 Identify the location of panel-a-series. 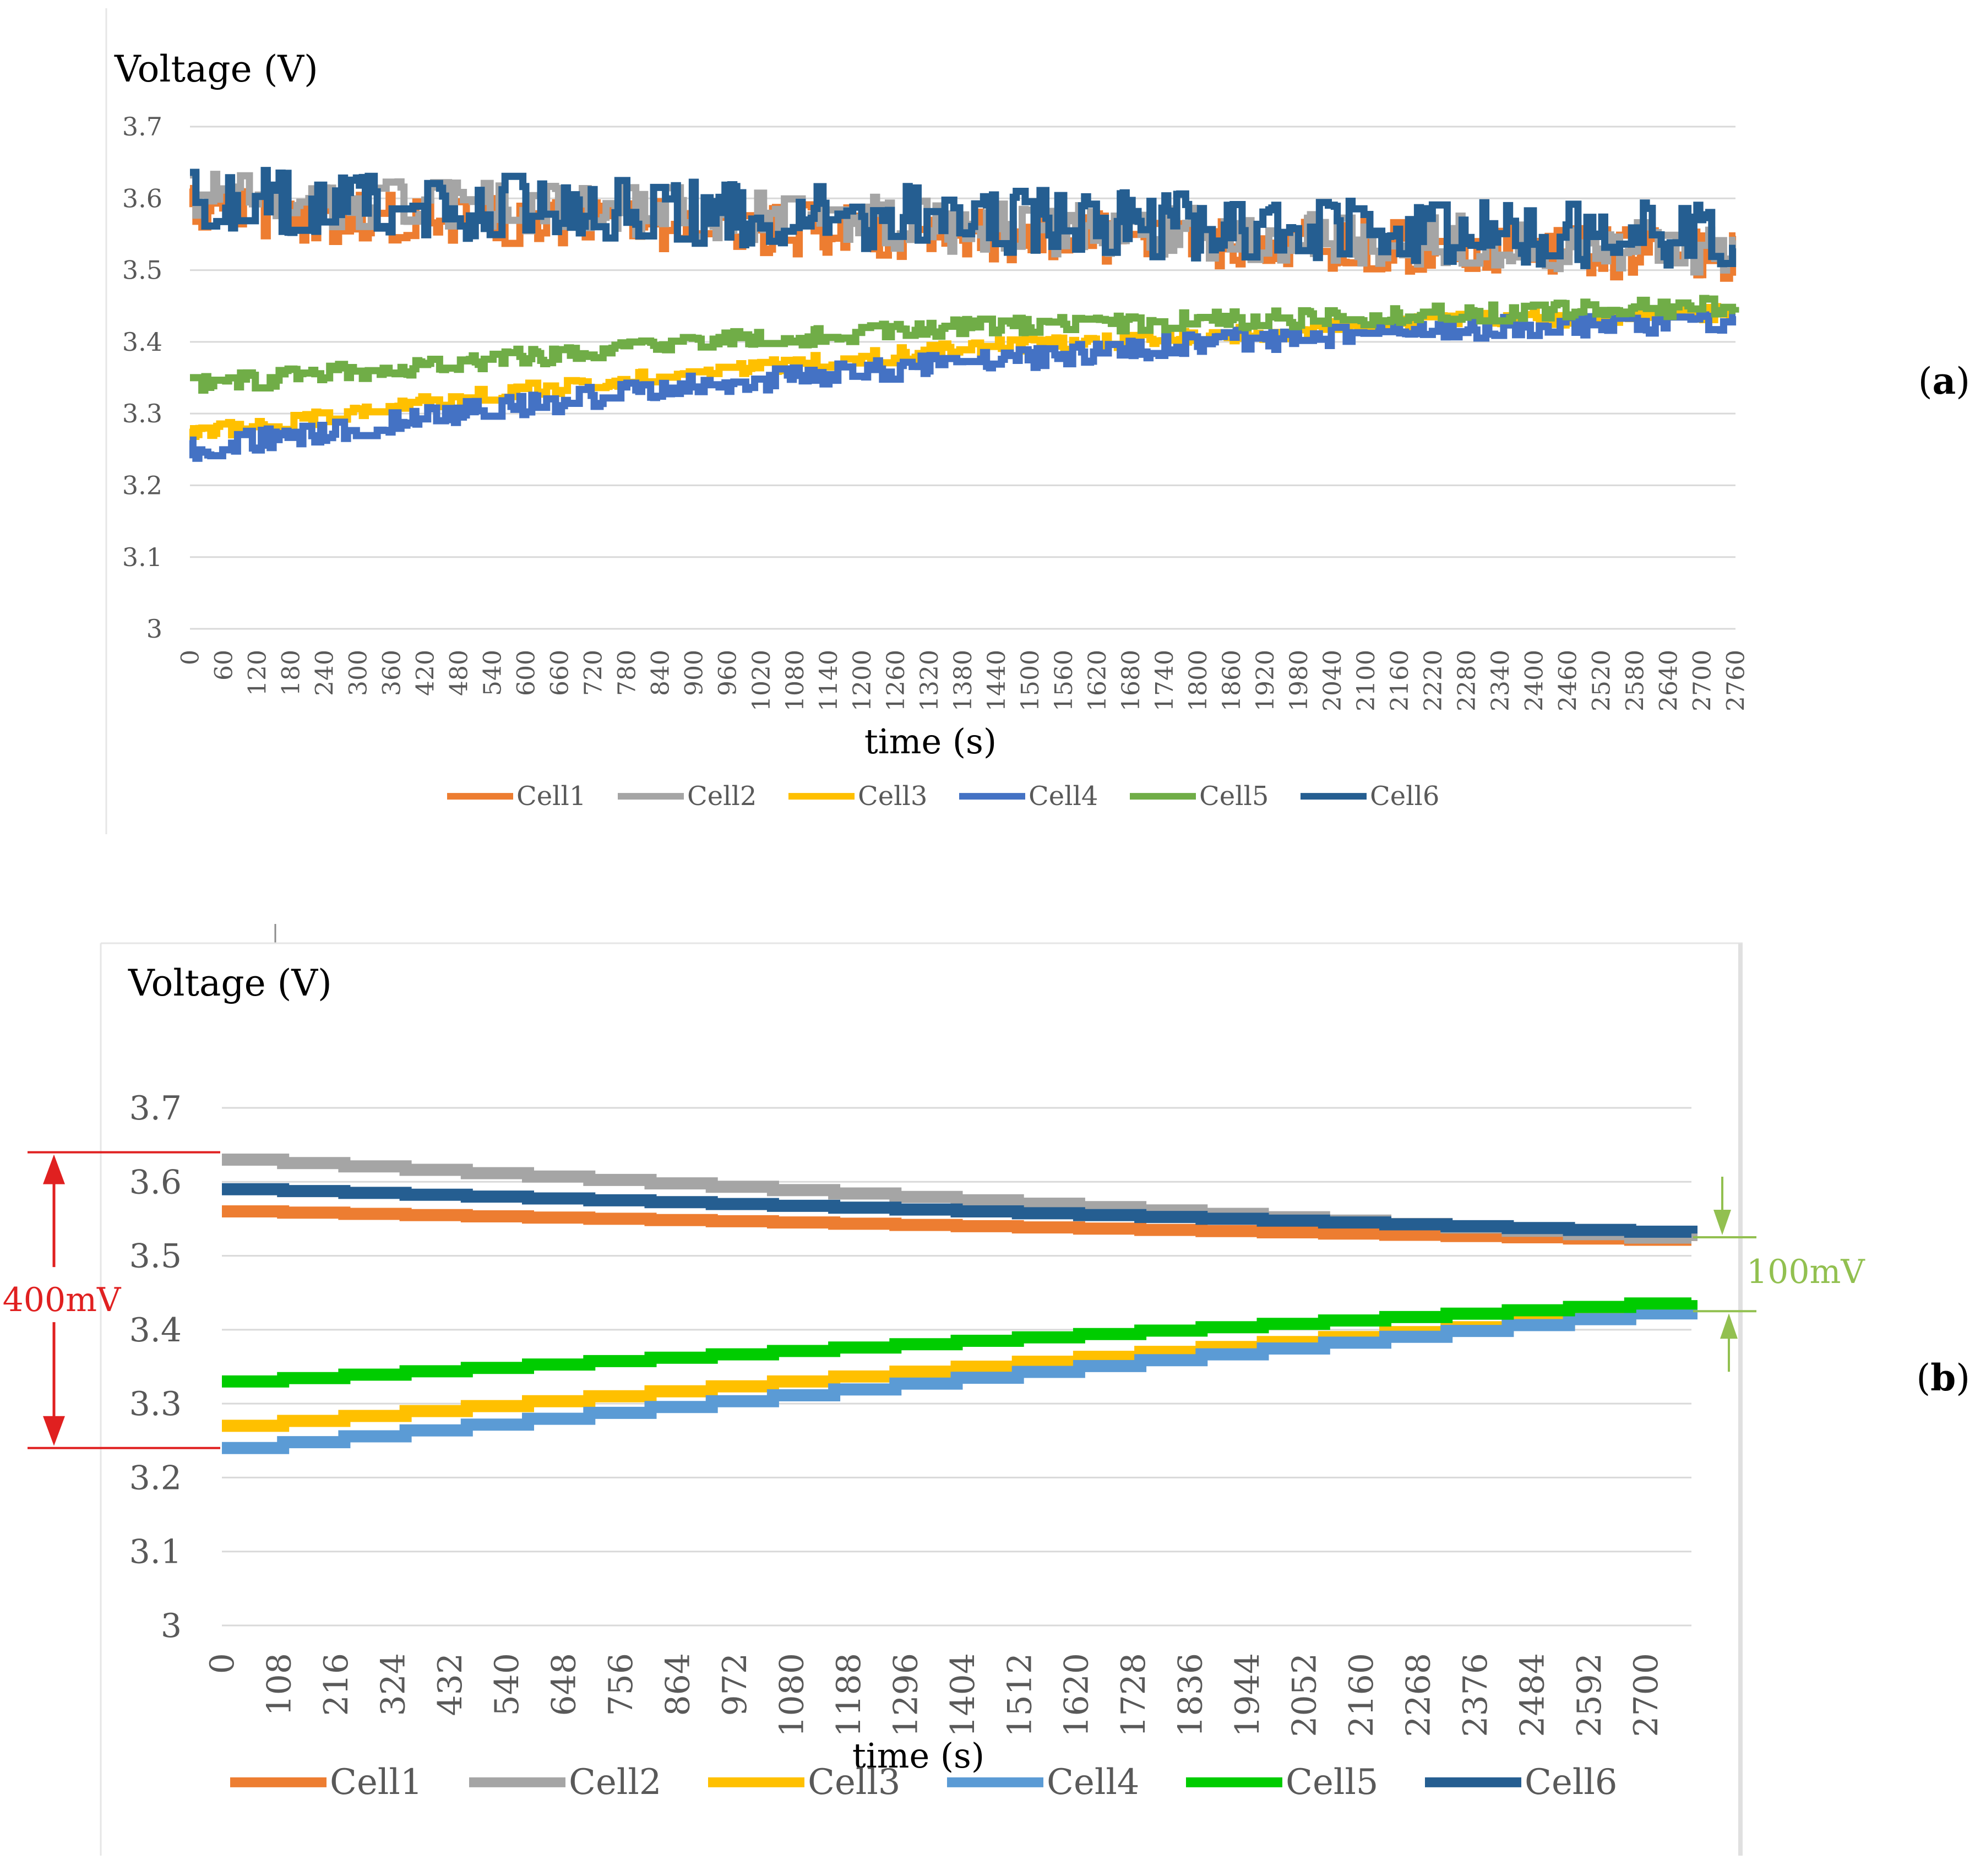
(964, 315).